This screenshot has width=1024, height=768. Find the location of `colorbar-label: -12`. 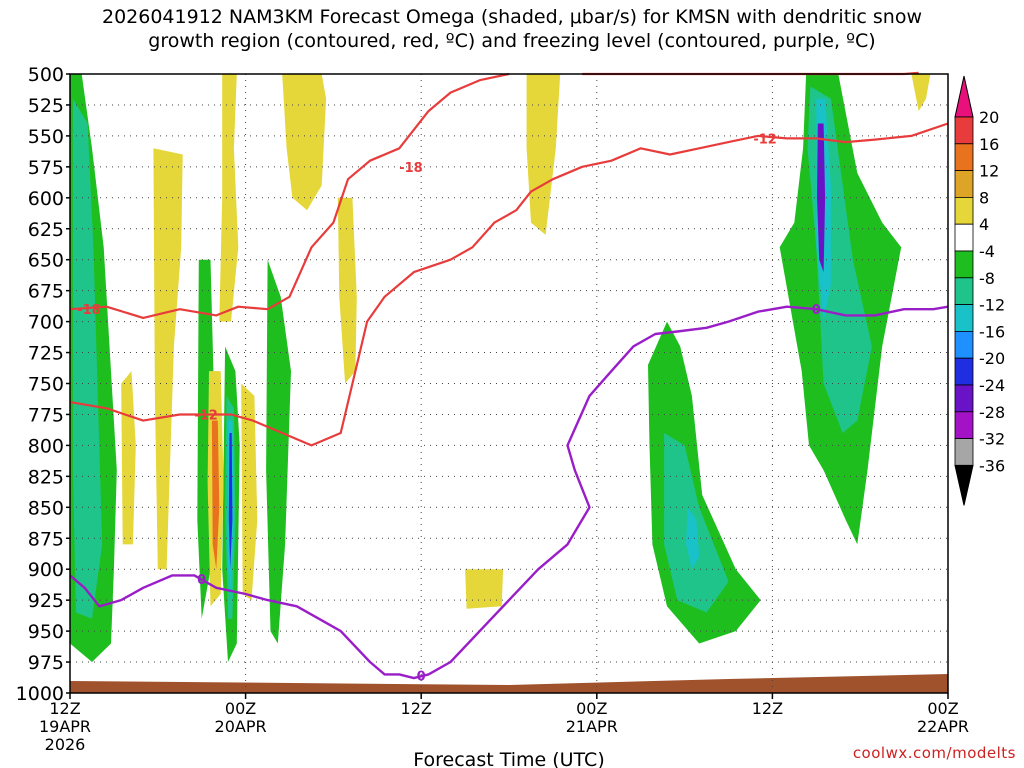

colorbar-label: -12 is located at coordinates (992, 305).